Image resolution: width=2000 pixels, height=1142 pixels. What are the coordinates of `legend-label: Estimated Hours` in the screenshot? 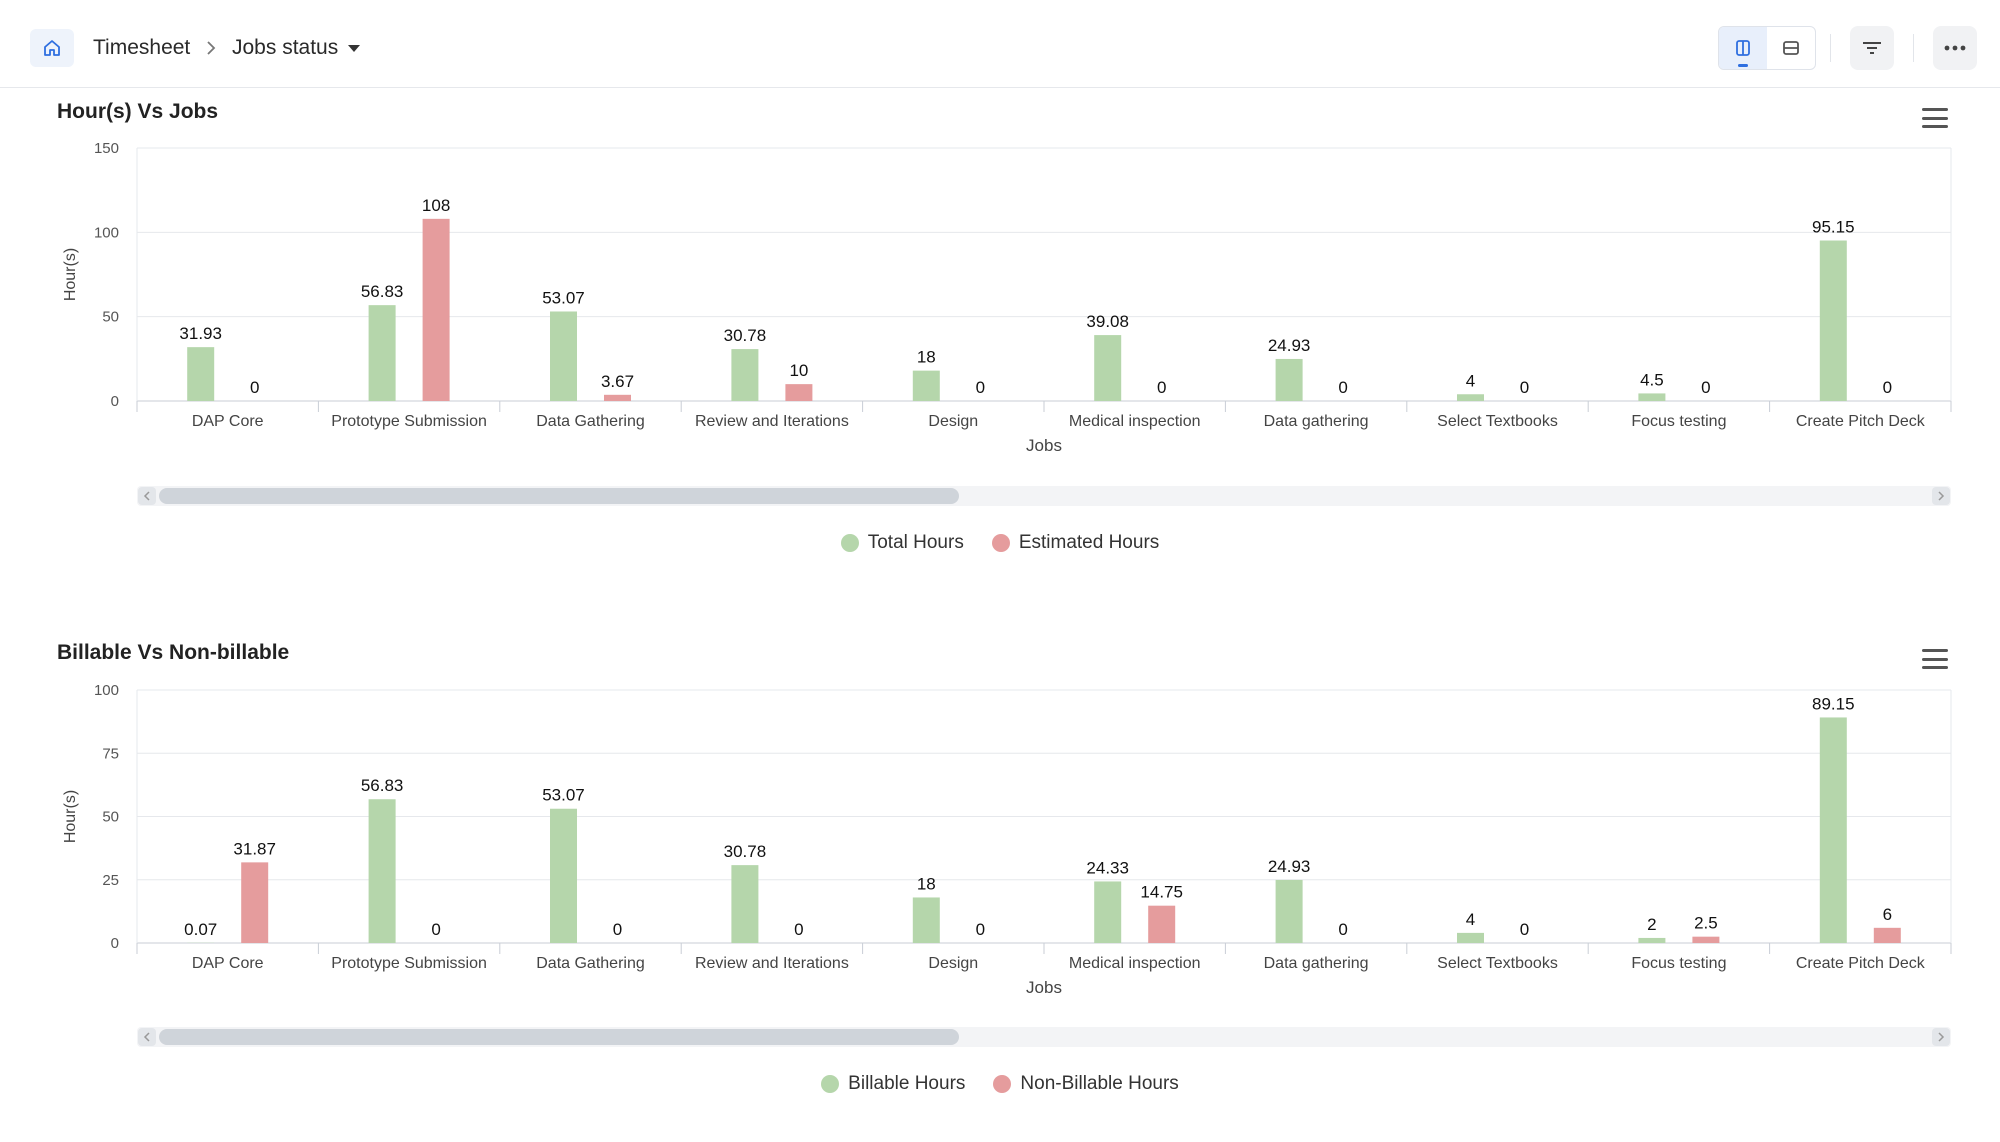 It's located at (1089, 542).